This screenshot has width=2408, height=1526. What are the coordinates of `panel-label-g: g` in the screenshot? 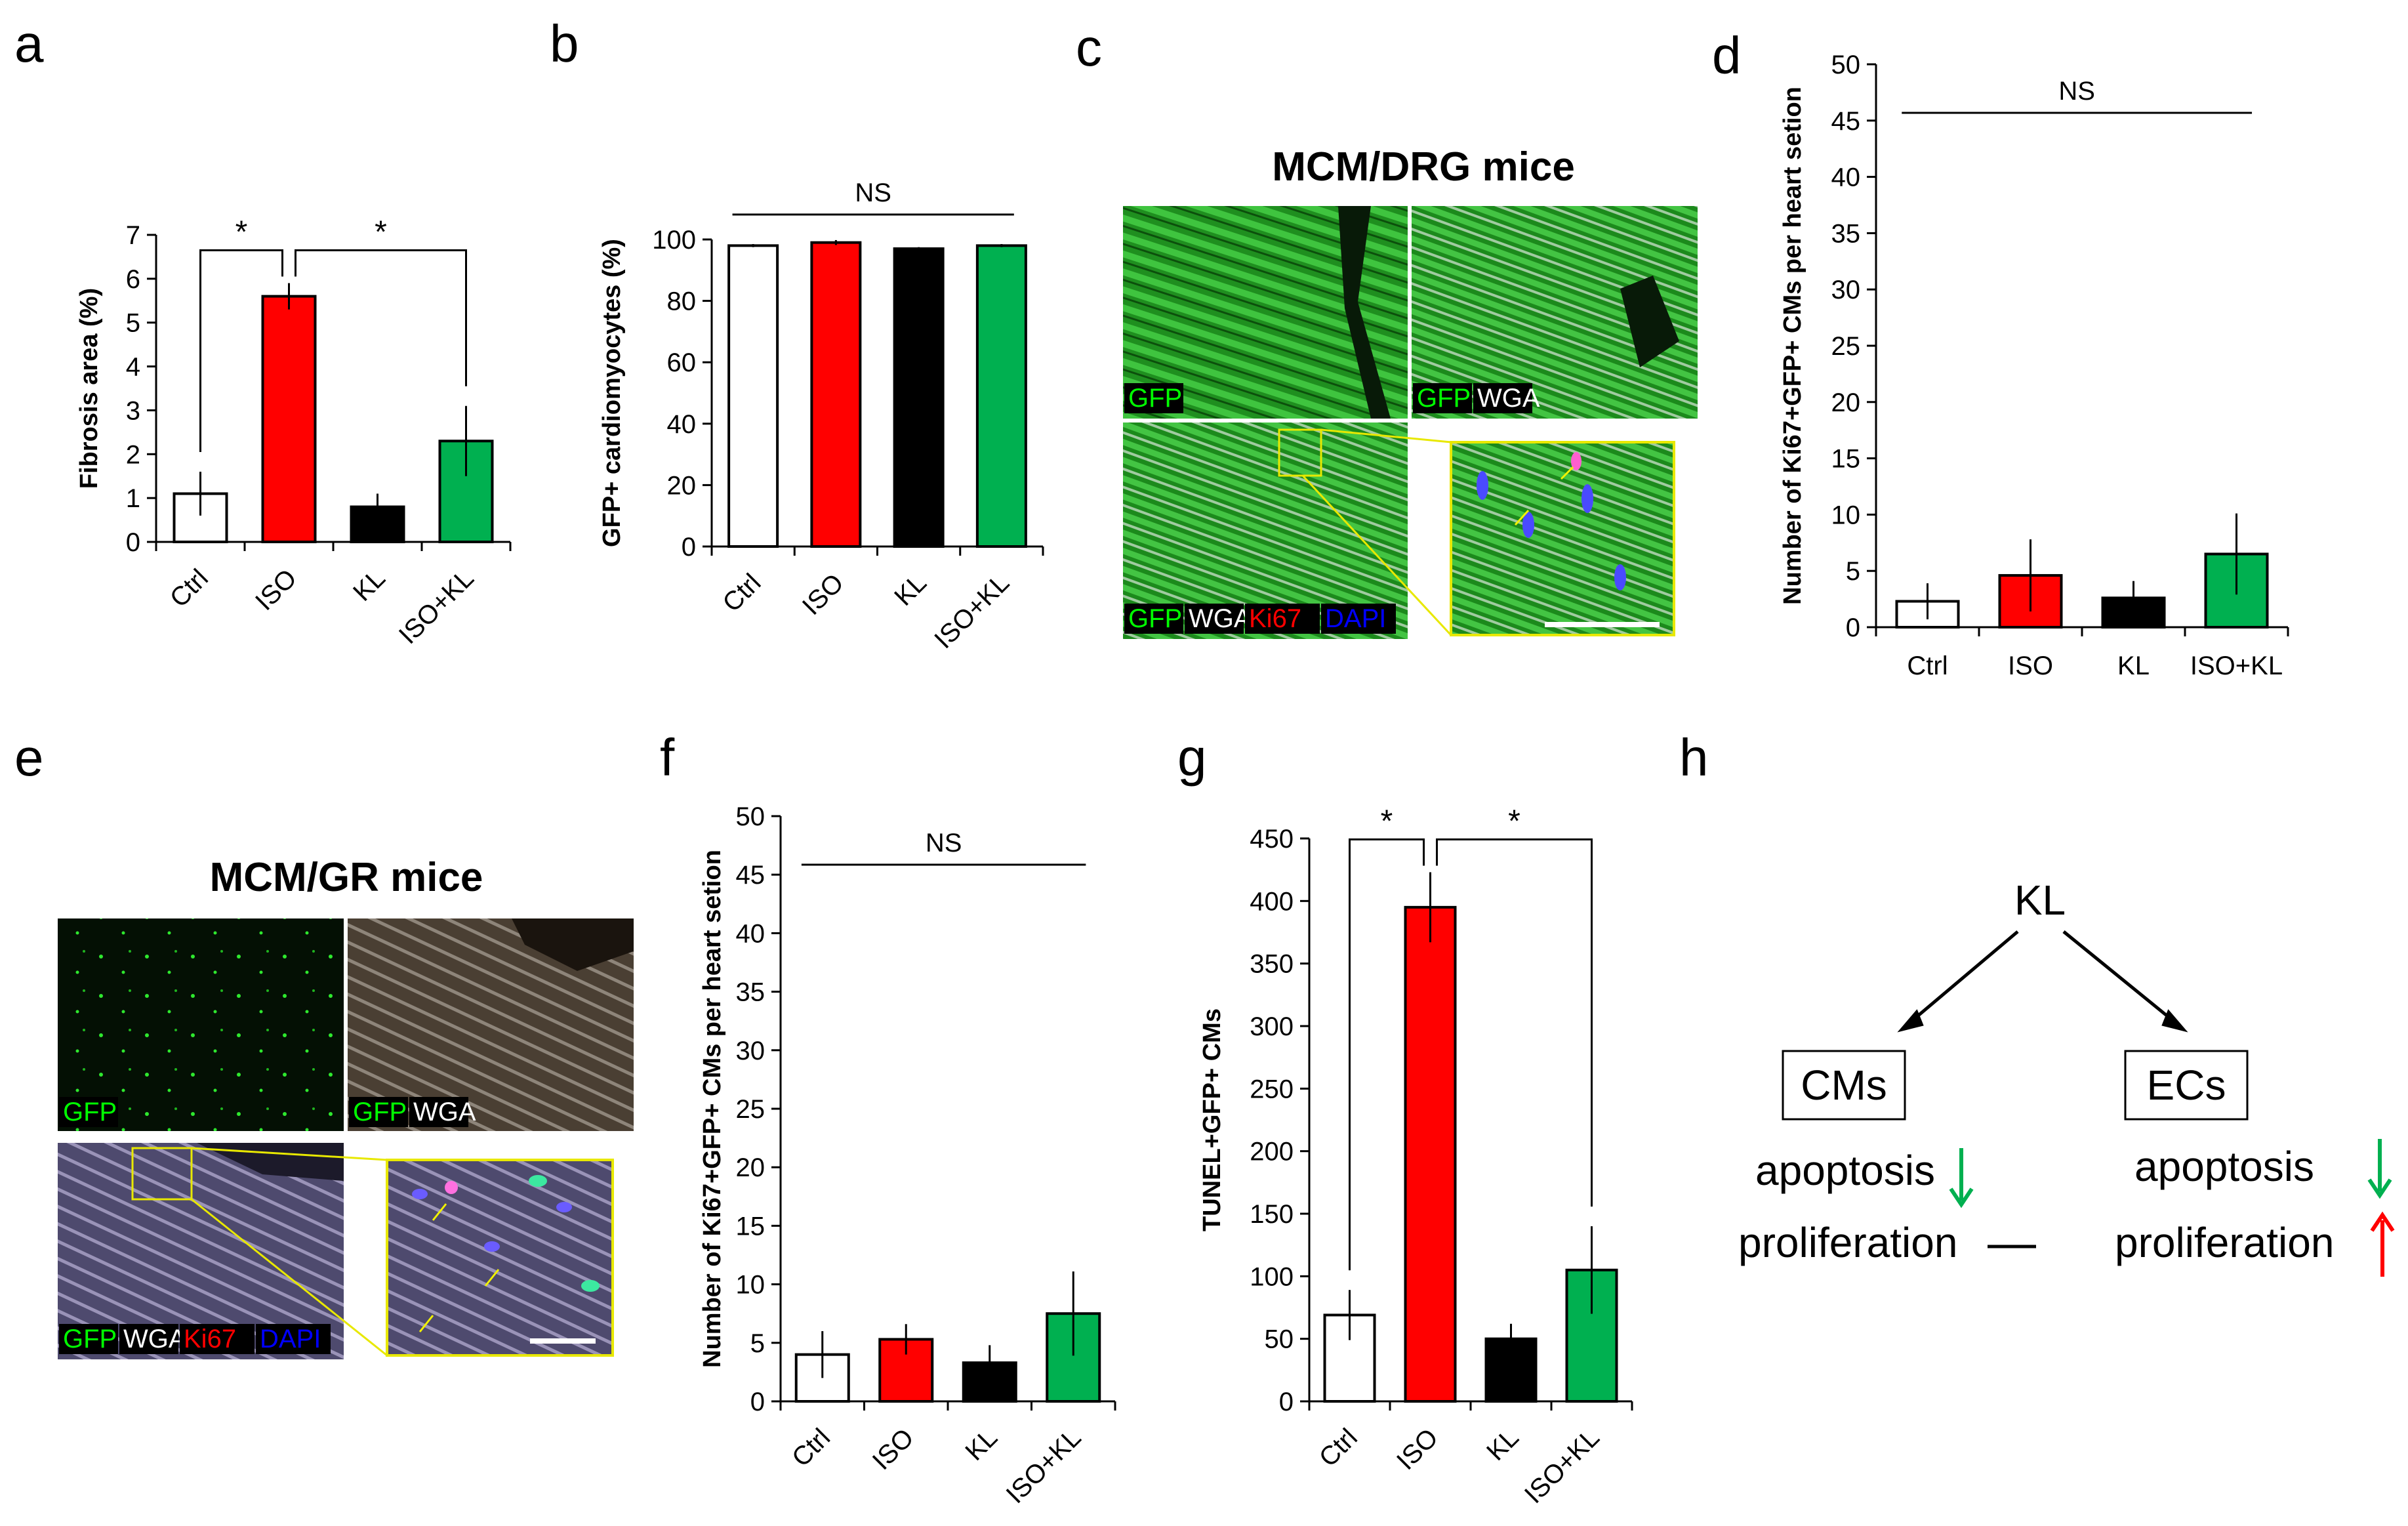 It's located at (1192, 757).